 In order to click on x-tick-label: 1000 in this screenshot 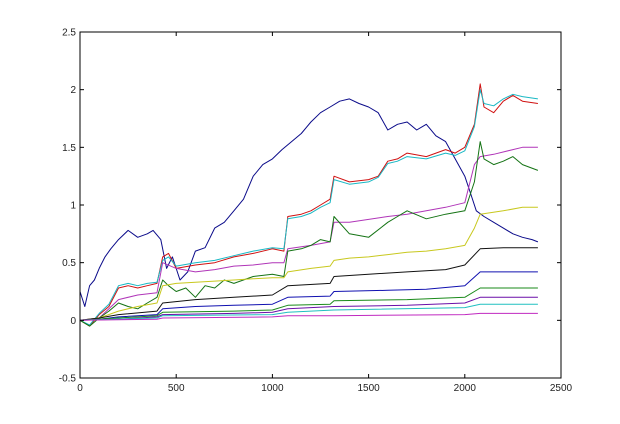, I will do `click(272, 388)`.